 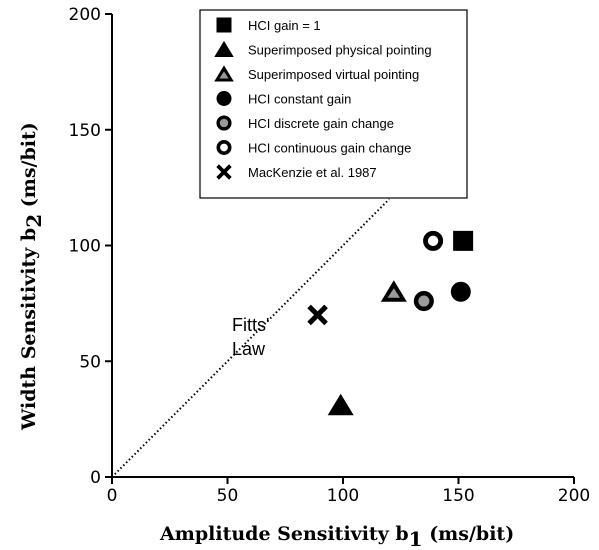 I want to click on x-ticks: 0 50 100 150 200, so click(x=348, y=491).